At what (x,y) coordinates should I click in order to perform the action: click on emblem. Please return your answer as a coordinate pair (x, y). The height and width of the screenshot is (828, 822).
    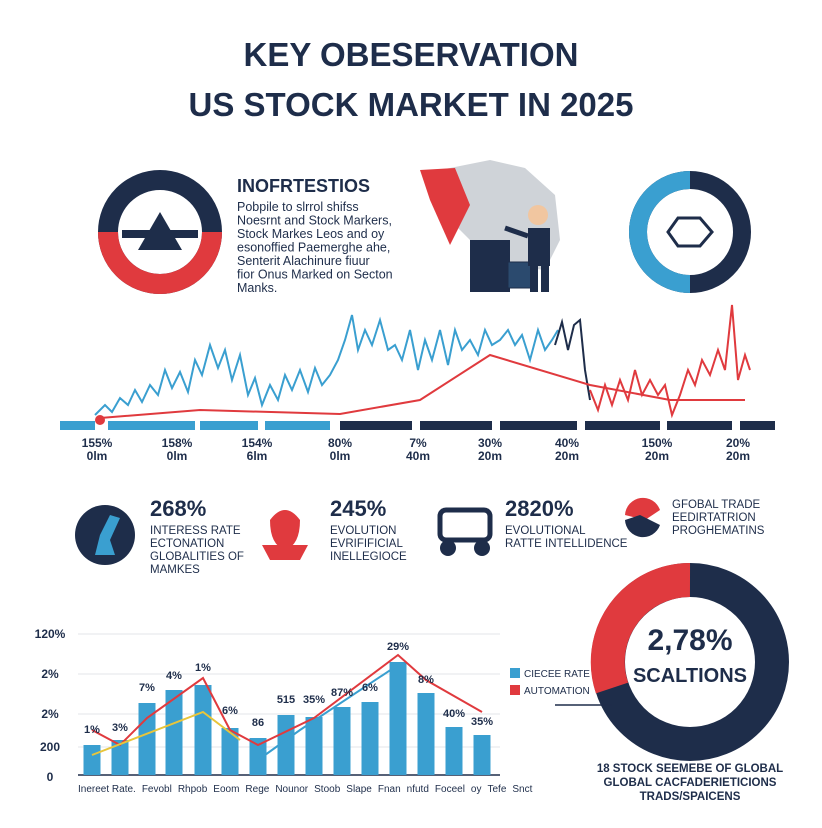
    Looking at the image, I should click on (690, 232).